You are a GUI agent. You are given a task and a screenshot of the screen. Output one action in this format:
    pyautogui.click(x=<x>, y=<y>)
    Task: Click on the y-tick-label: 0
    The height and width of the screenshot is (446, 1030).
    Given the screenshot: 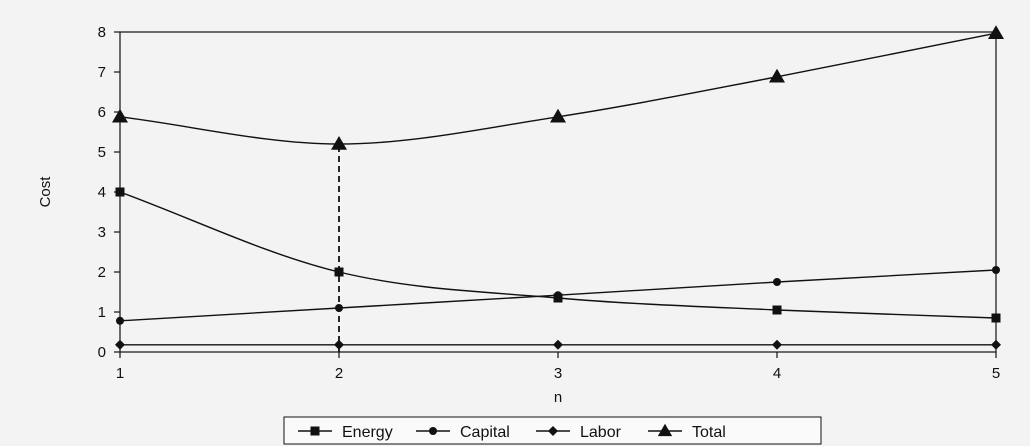 What is the action you would take?
    pyautogui.click(x=102, y=352)
    